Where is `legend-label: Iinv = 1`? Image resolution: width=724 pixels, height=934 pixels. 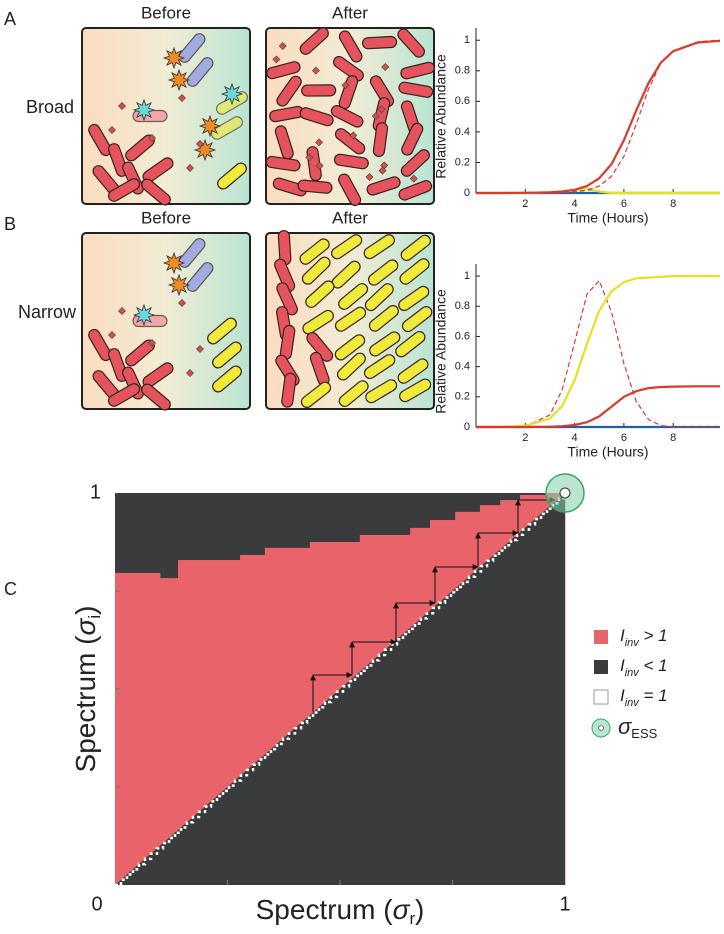
legend-label: Iinv = 1 is located at coordinates (644, 697).